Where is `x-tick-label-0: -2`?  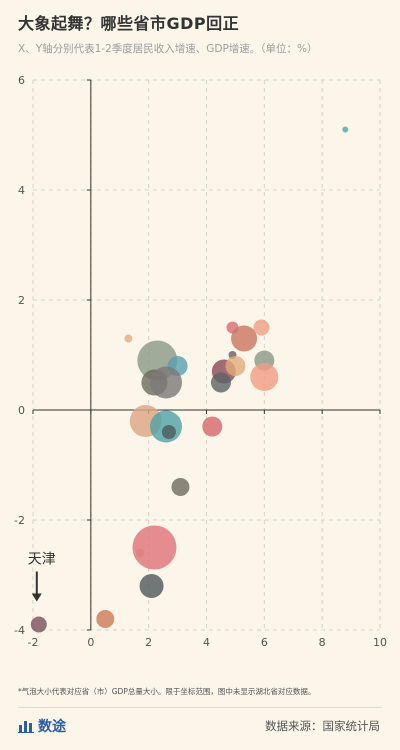 x-tick-label-0: -2 is located at coordinates (33, 642).